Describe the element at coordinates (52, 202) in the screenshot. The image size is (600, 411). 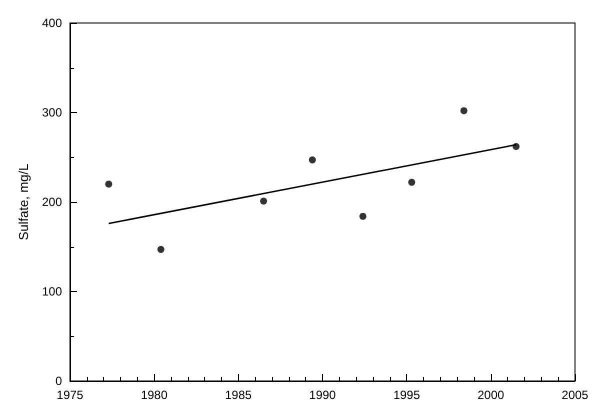
I see `y-tick-label: 200` at that location.